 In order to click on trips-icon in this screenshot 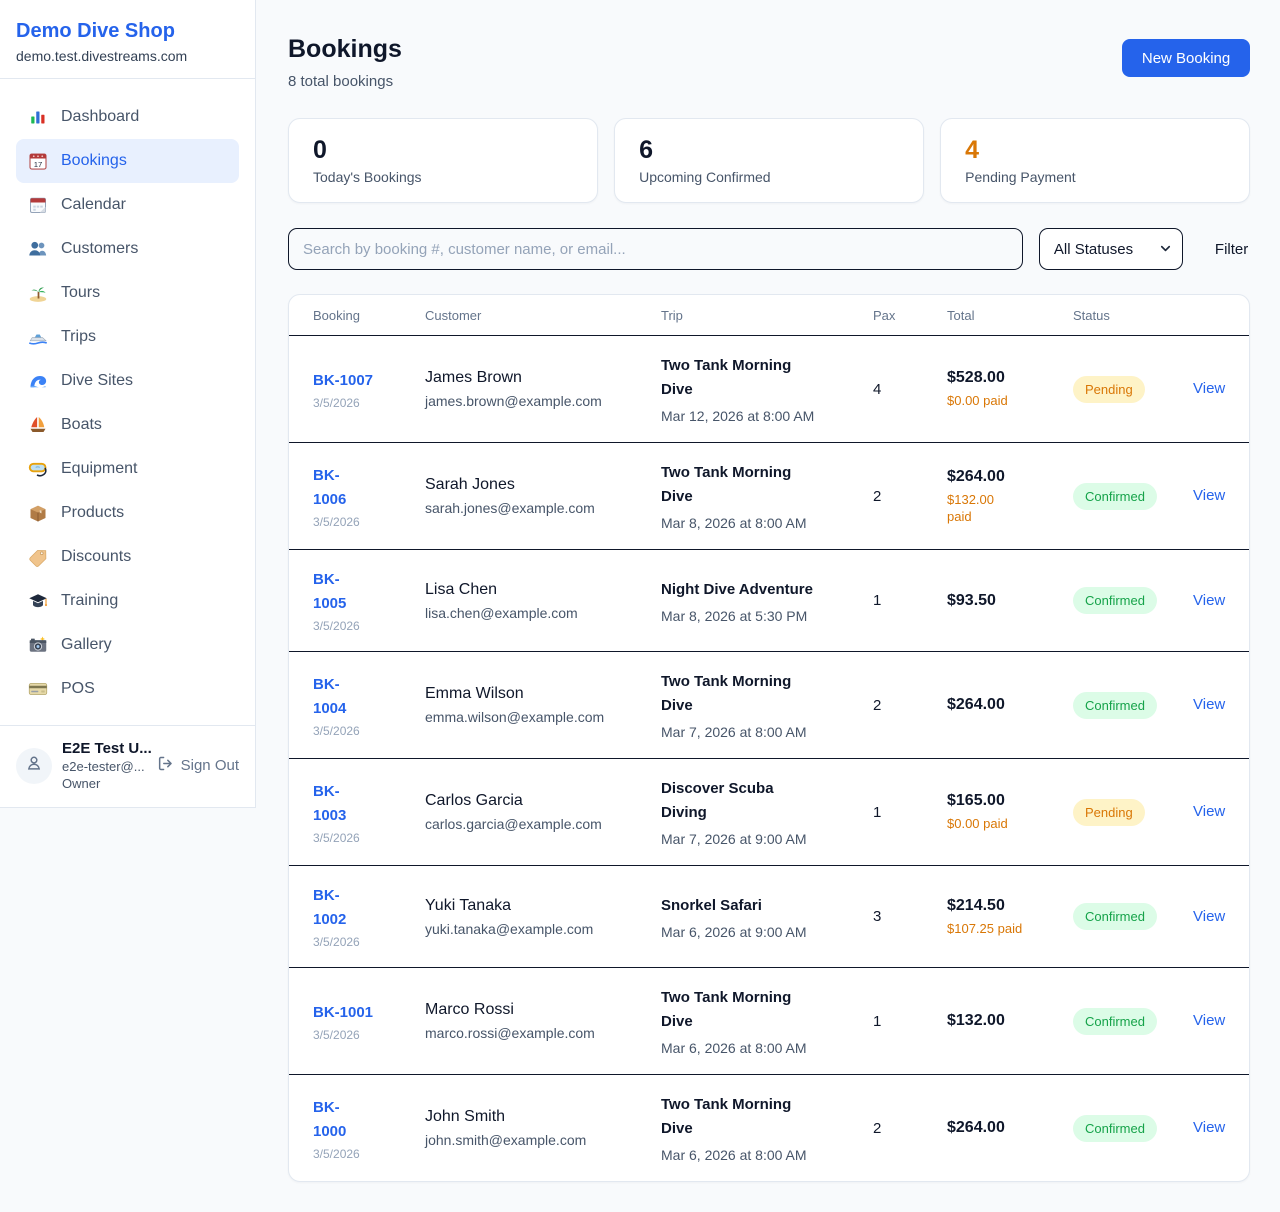, I will do `click(38, 337)`.